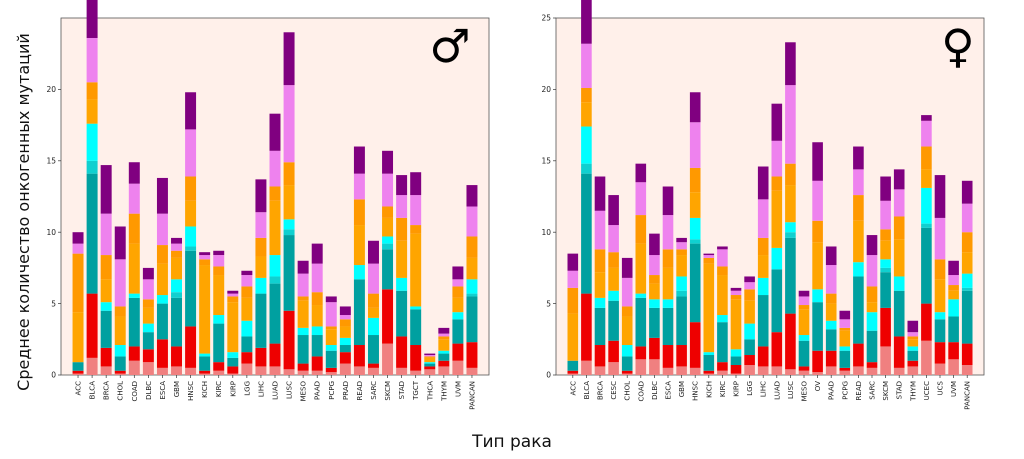 The image size is (1024, 459). What do you see at coordinates (162, 254) in the screenshot?
I see `bar-segment-esca-s7` at bounding box center [162, 254].